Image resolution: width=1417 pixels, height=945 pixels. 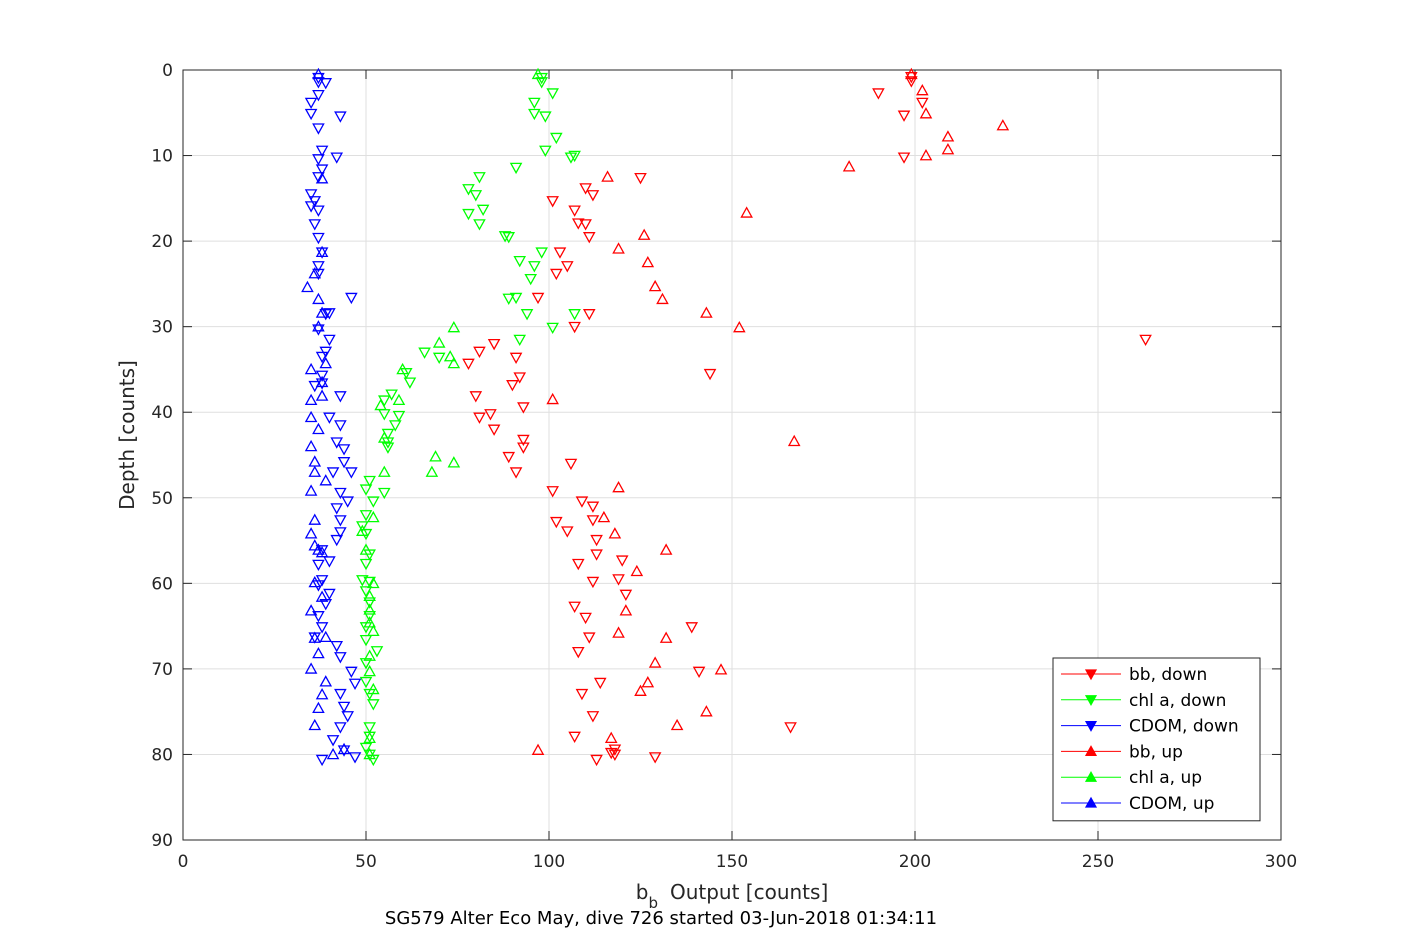 I want to click on legend-marker, so click(x=1091, y=776).